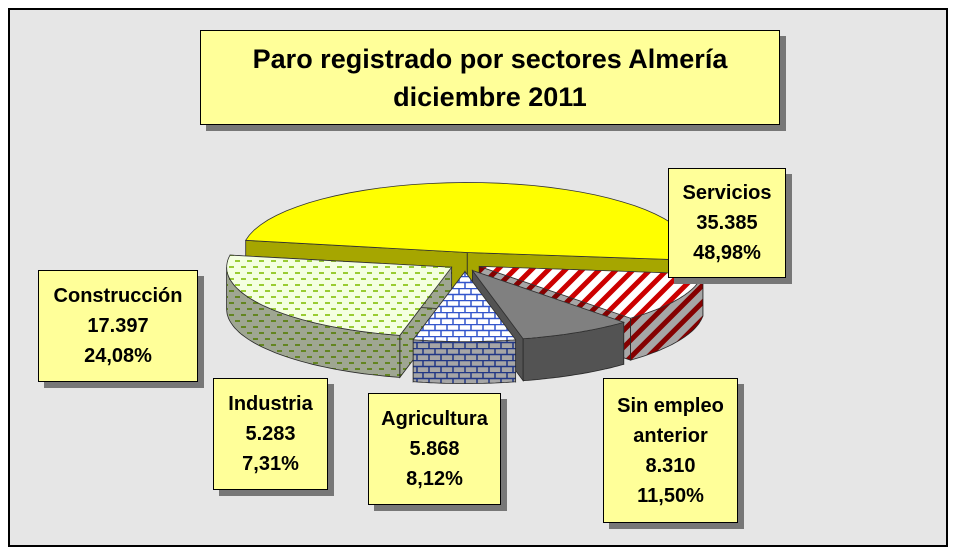  I want to click on data-label-box: Sin empleo anterior 8.310 11,50%, so click(670, 450).